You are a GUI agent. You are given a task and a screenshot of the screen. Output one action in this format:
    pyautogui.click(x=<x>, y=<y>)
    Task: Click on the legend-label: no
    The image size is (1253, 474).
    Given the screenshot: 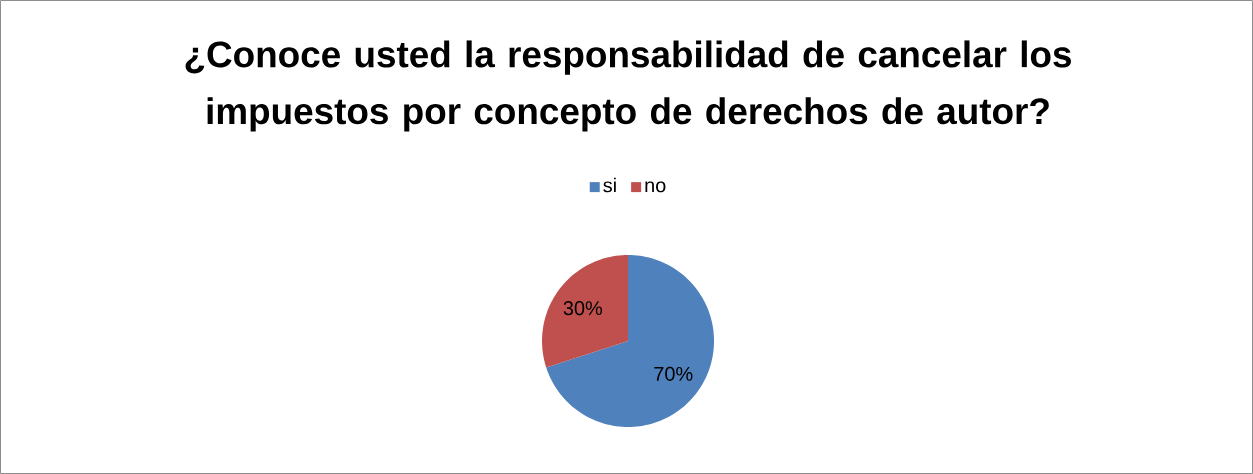 What is the action you would take?
    pyautogui.click(x=655, y=187)
    